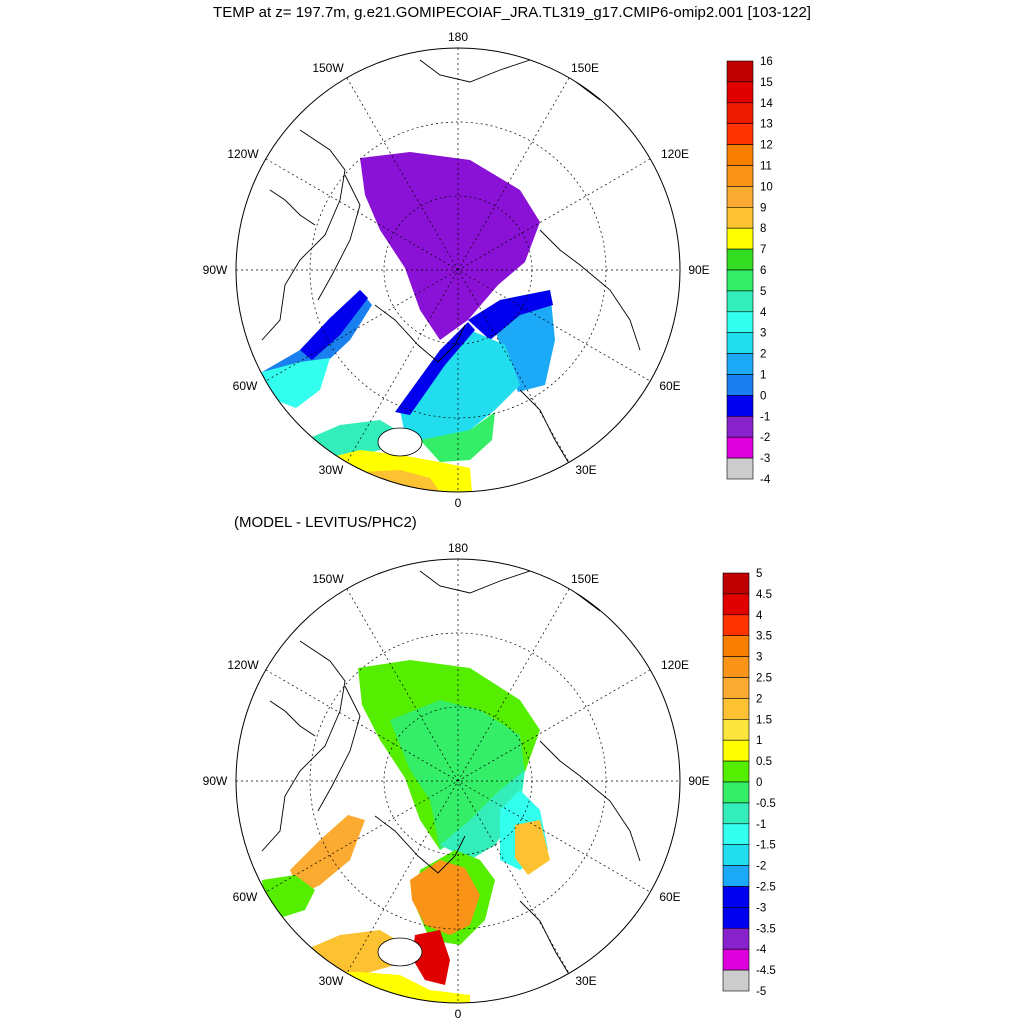  I want to click on colorbar-tick-label: 3.5, so click(764, 637).